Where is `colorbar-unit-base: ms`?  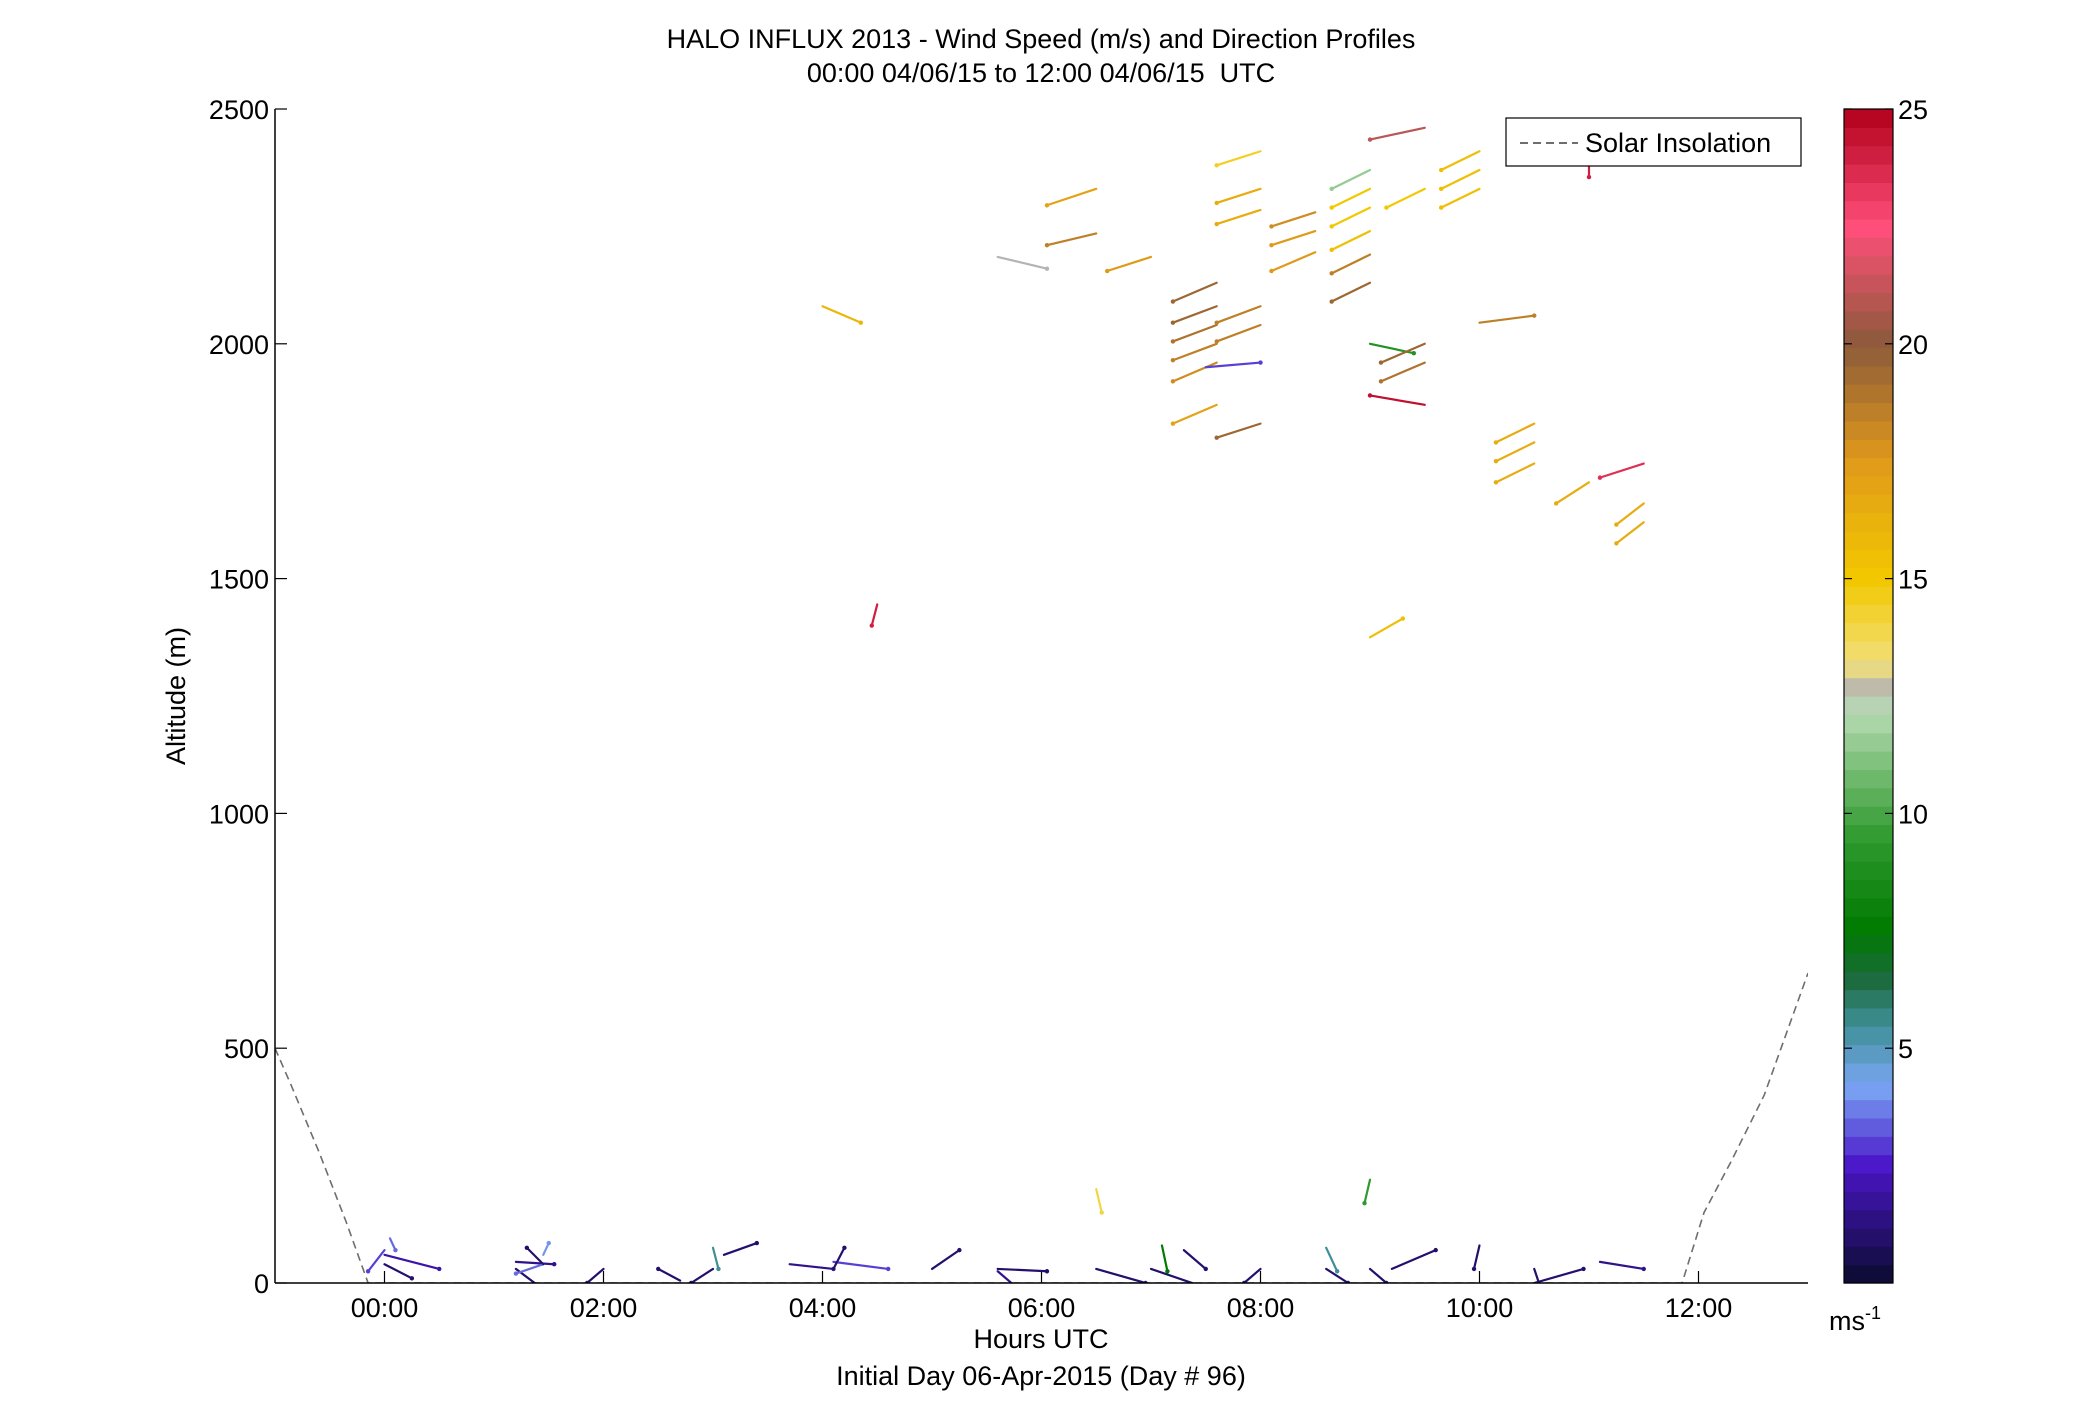 colorbar-unit-base: ms is located at coordinates (1847, 1321).